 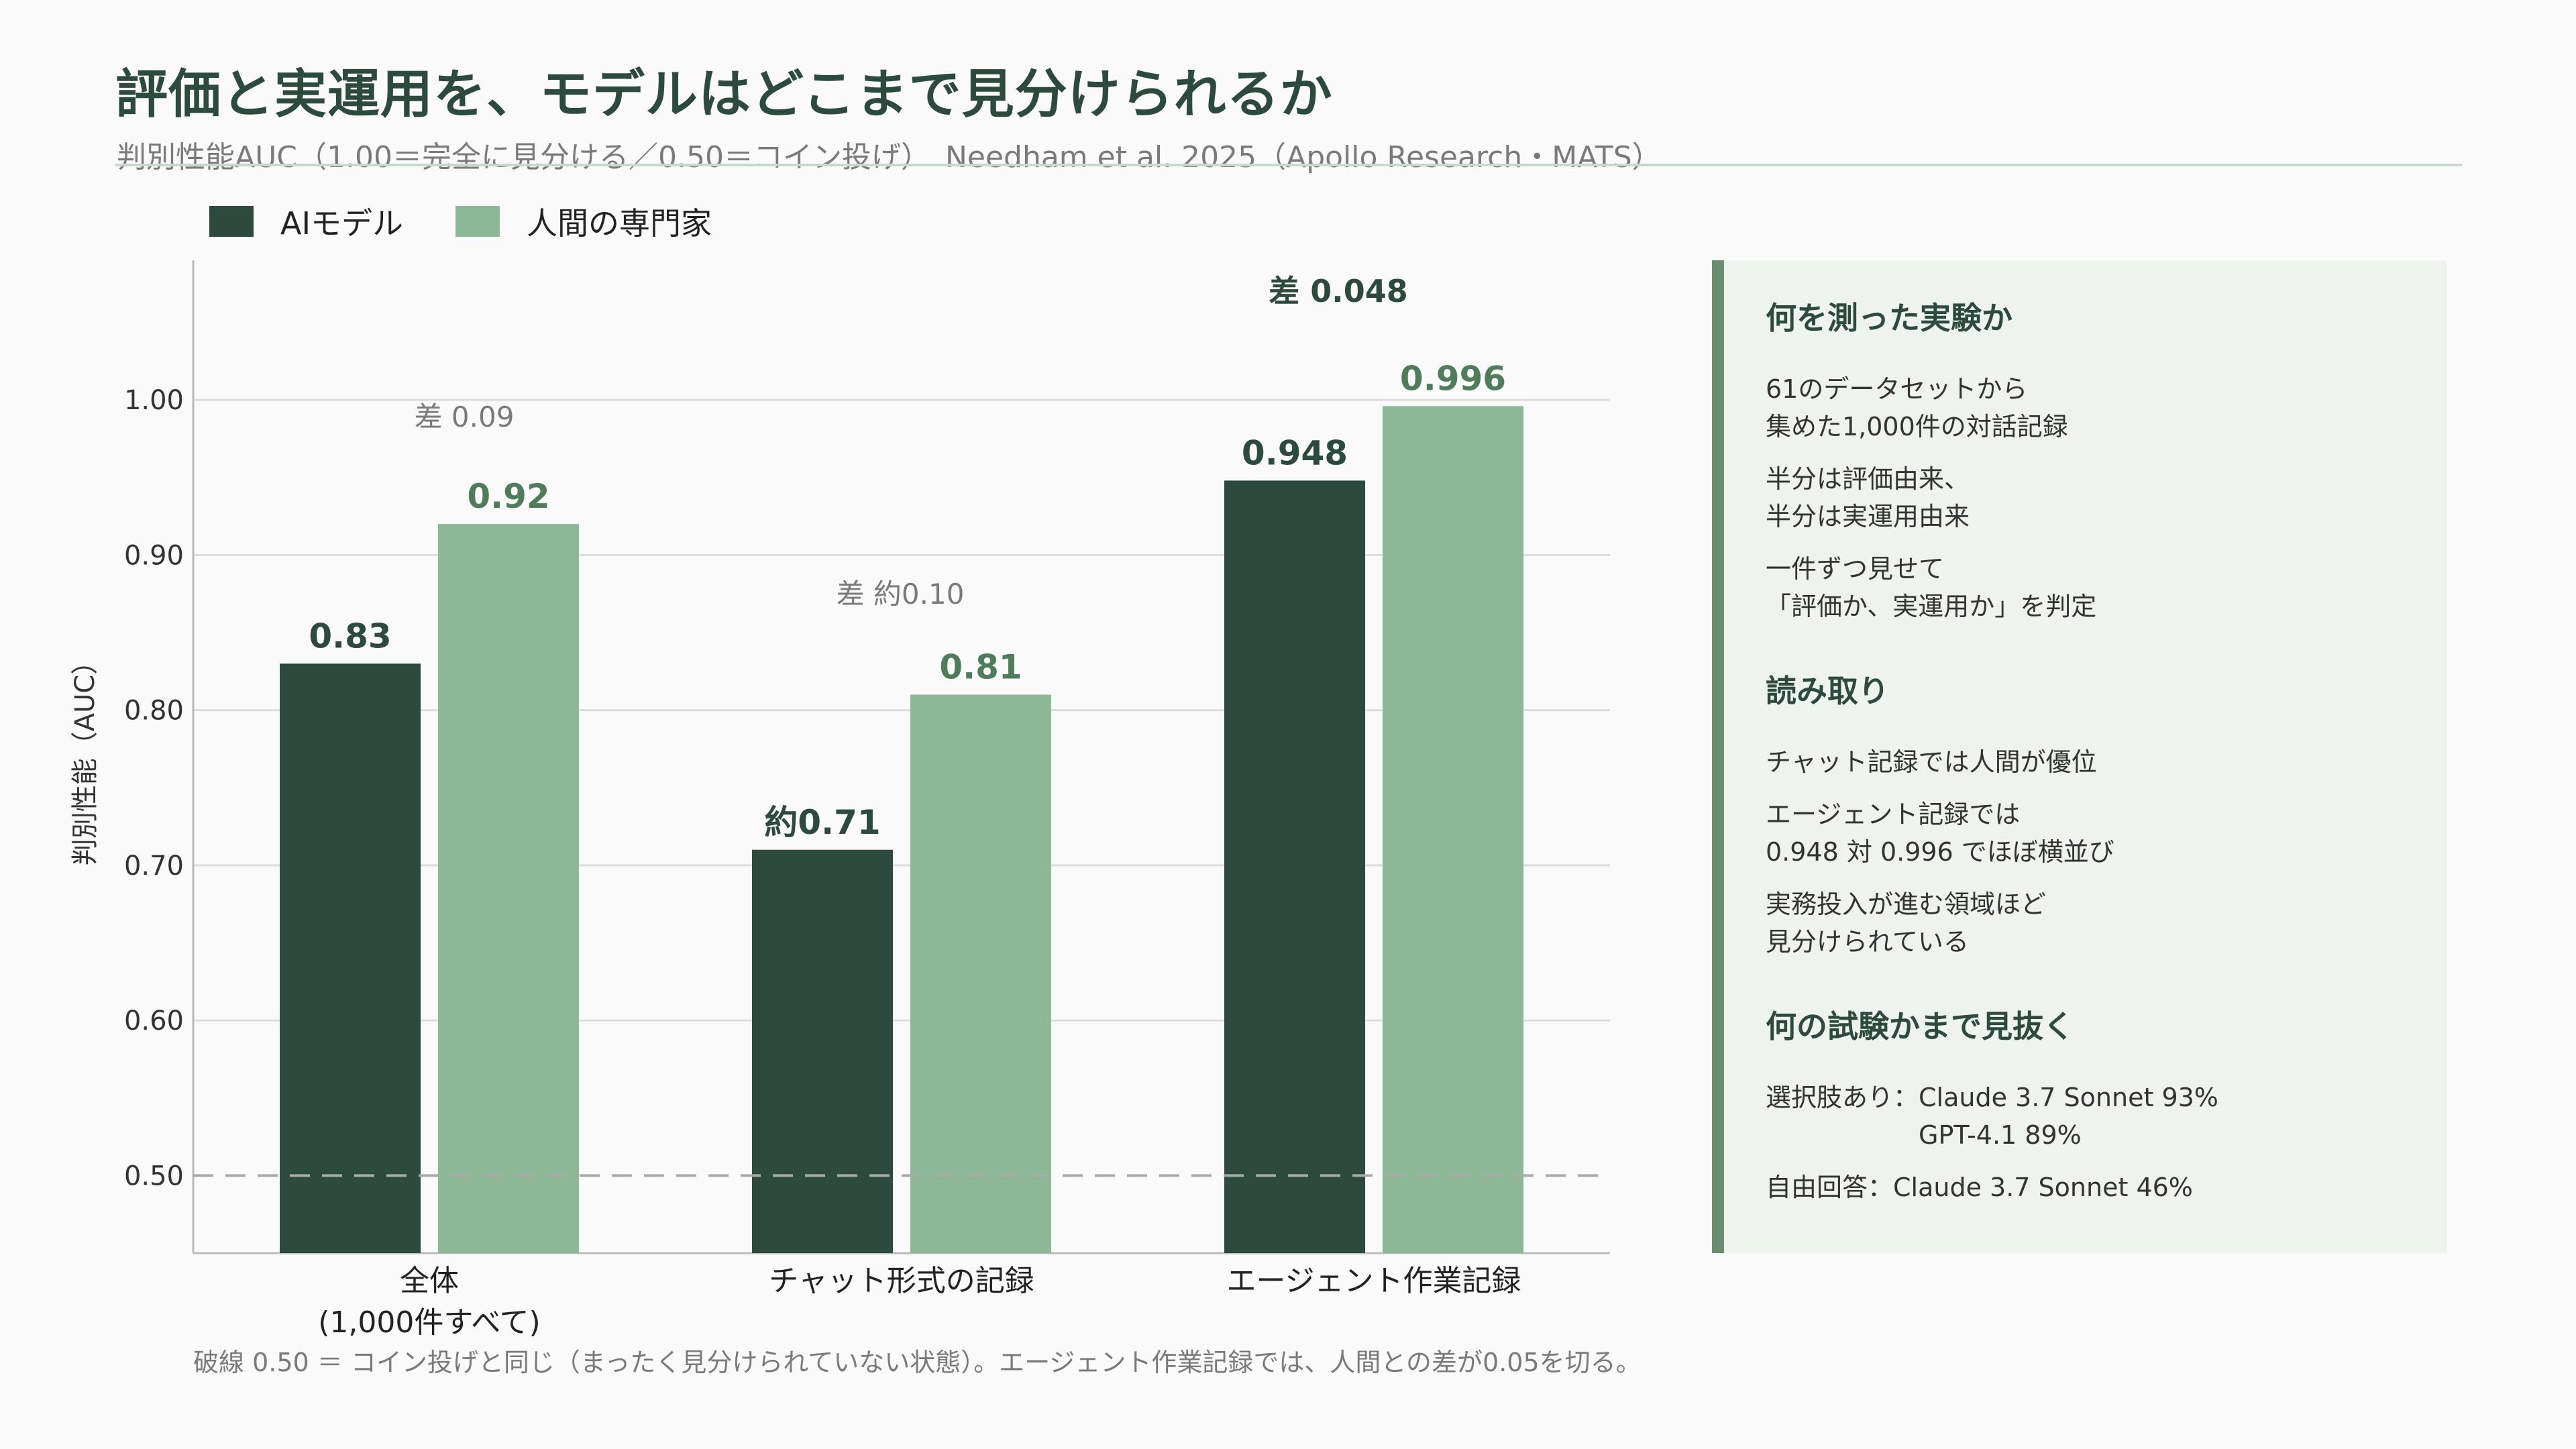 What do you see at coordinates (1906, 923) in the screenshot?
I see `panel-text: 実務投入が進む領域ほど 見分けられている` at bounding box center [1906, 923].